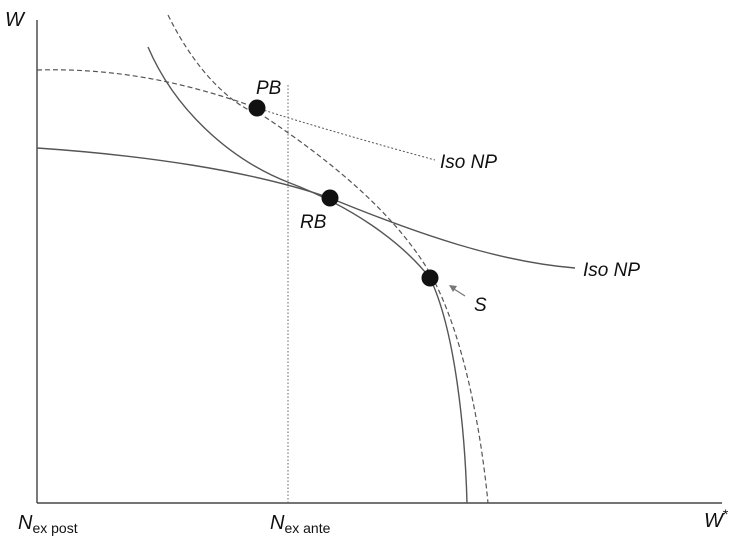  What do you see at coordinates (430, 278) in the screenshot?
I see `point-s` at bounding box center [430, 278].